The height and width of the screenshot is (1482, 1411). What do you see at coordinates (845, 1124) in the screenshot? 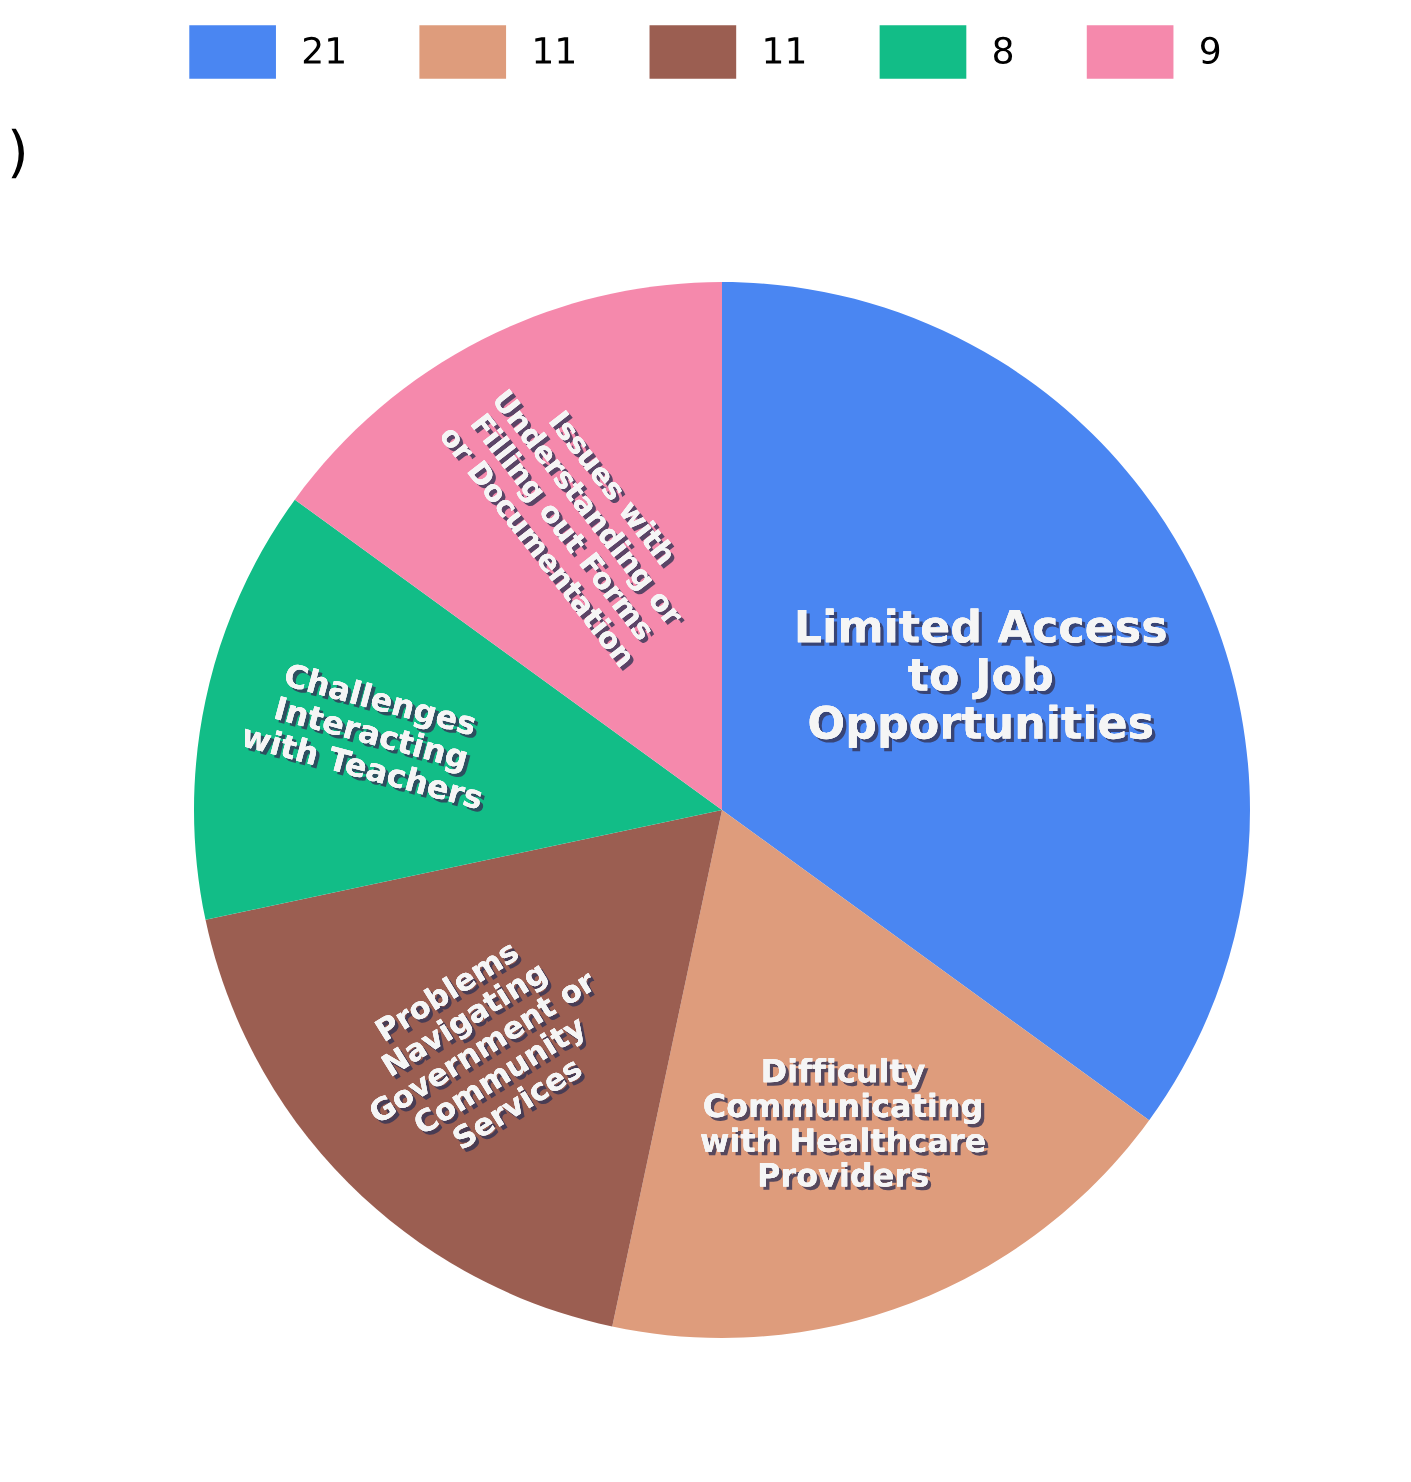
I see `text: Difficulty Communicating with Healthcare Providers` at bounding box center [845, 1124].